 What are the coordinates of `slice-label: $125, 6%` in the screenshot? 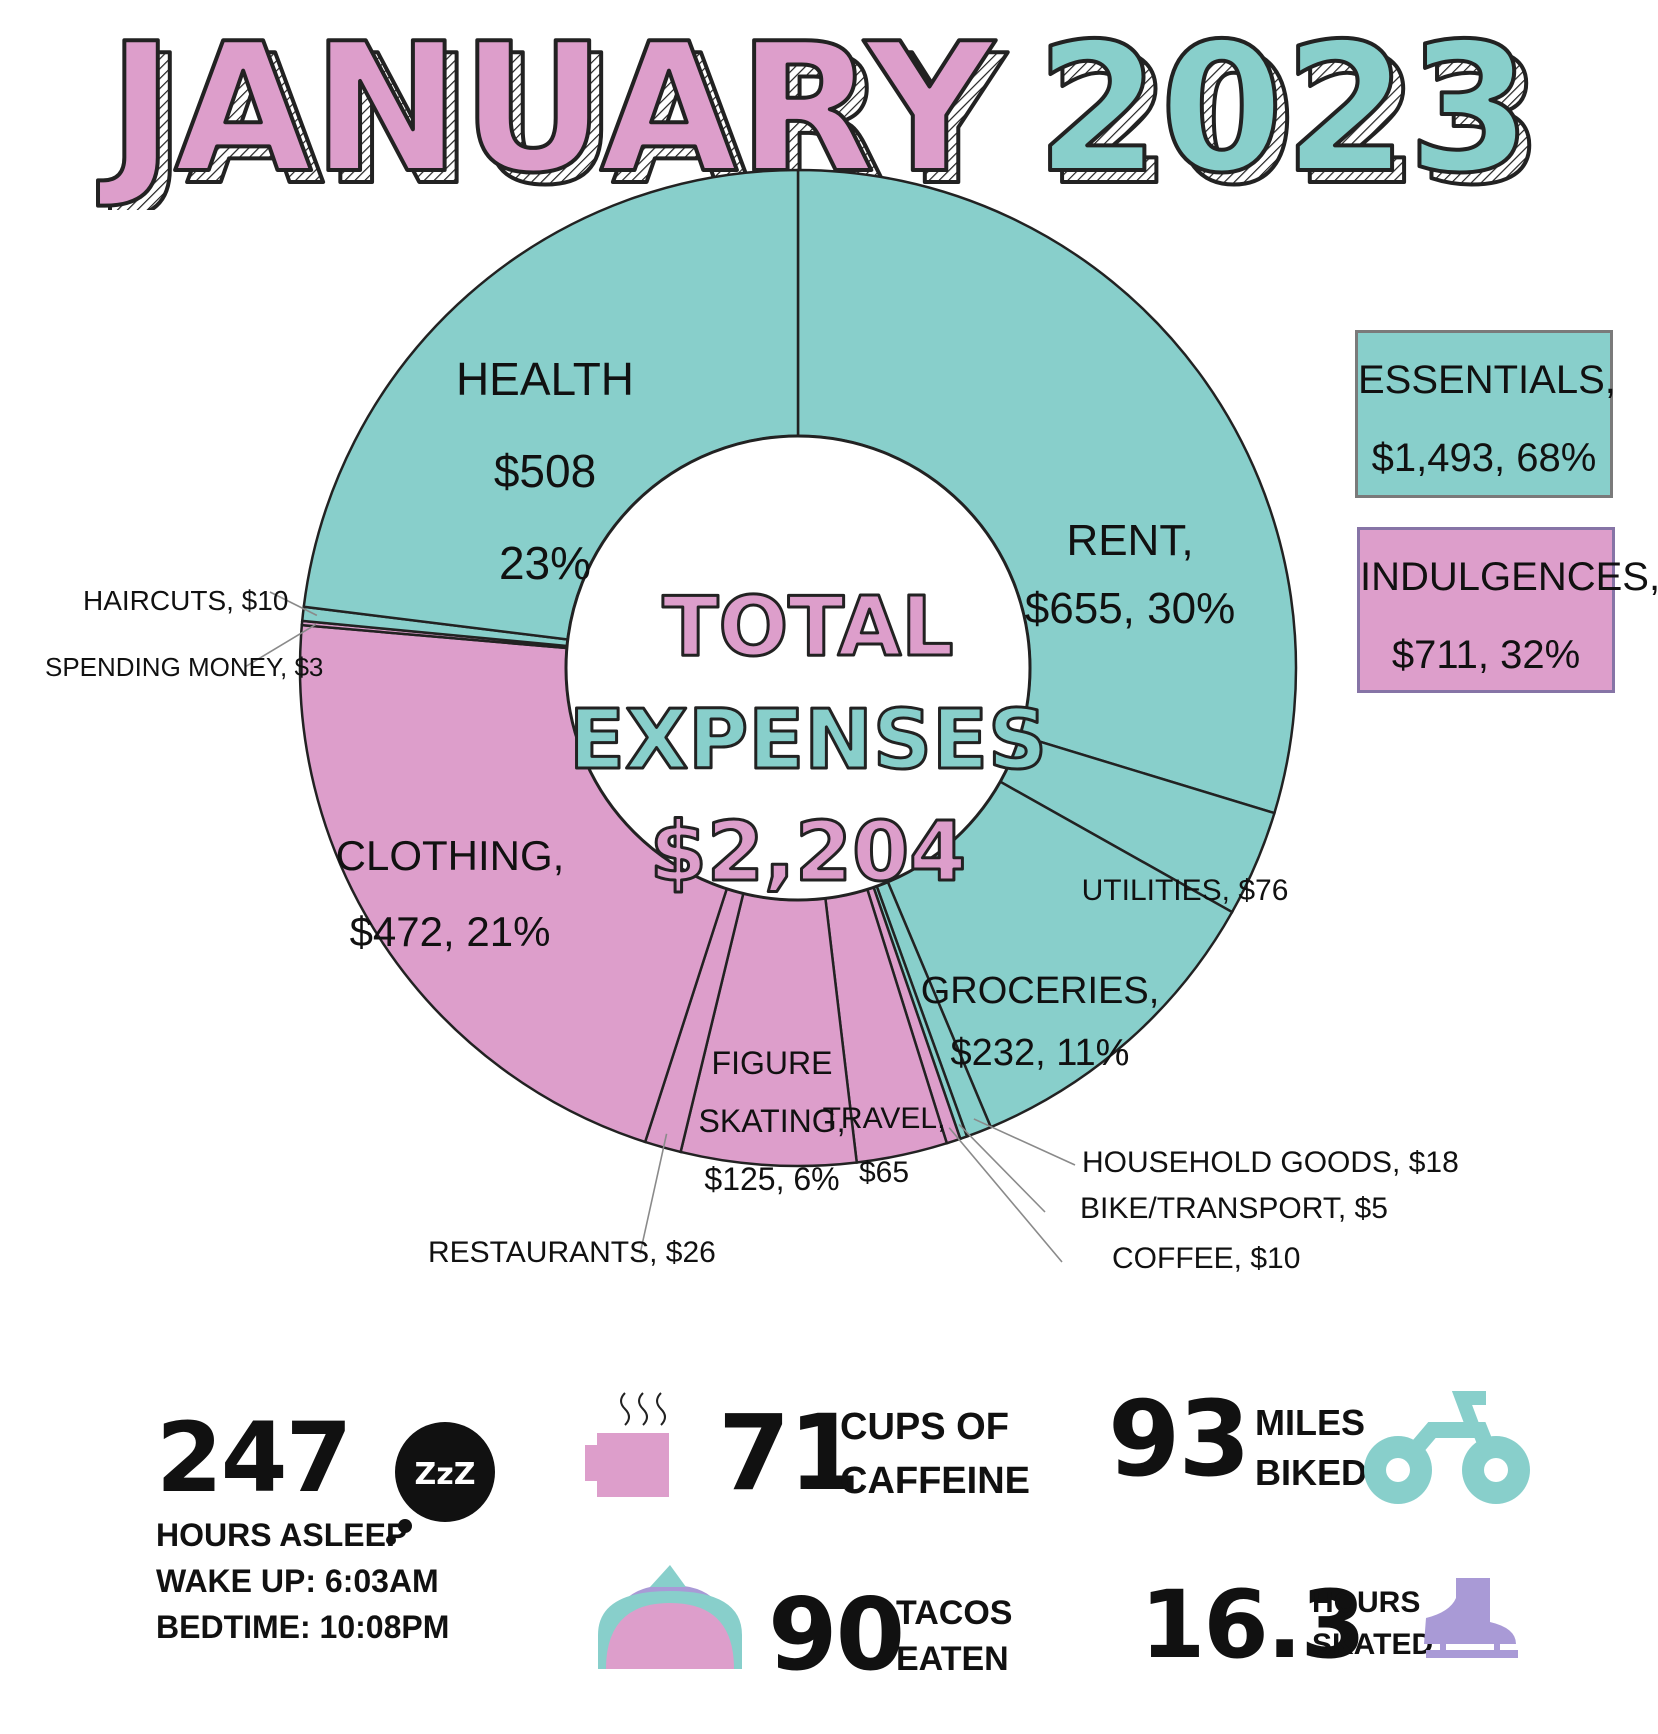 It's located at (771, 1179).